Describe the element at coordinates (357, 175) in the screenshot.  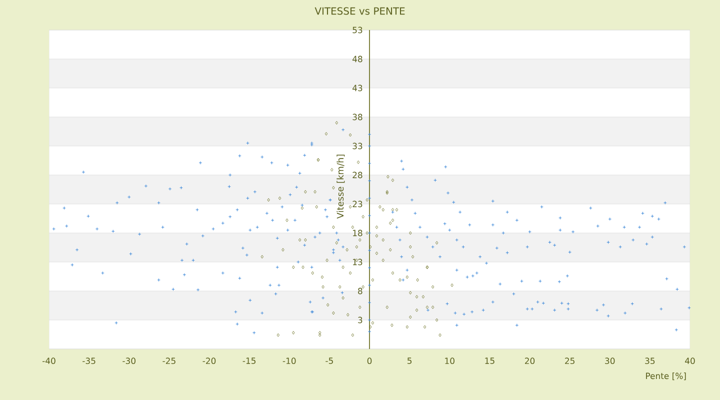
I see `y-tick-label: 28` at that location.